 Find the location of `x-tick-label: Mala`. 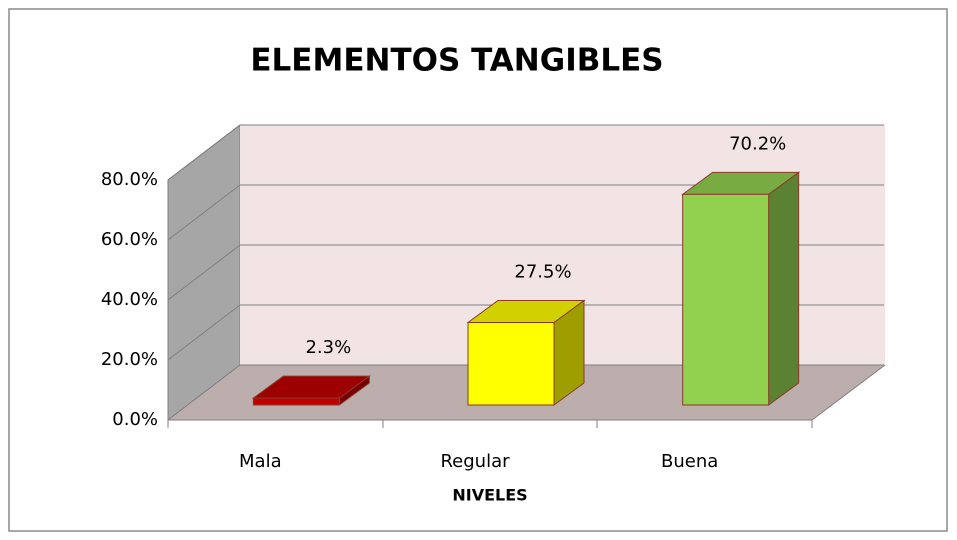

x-tick-label: Mala is located at coordinates (260, 461).